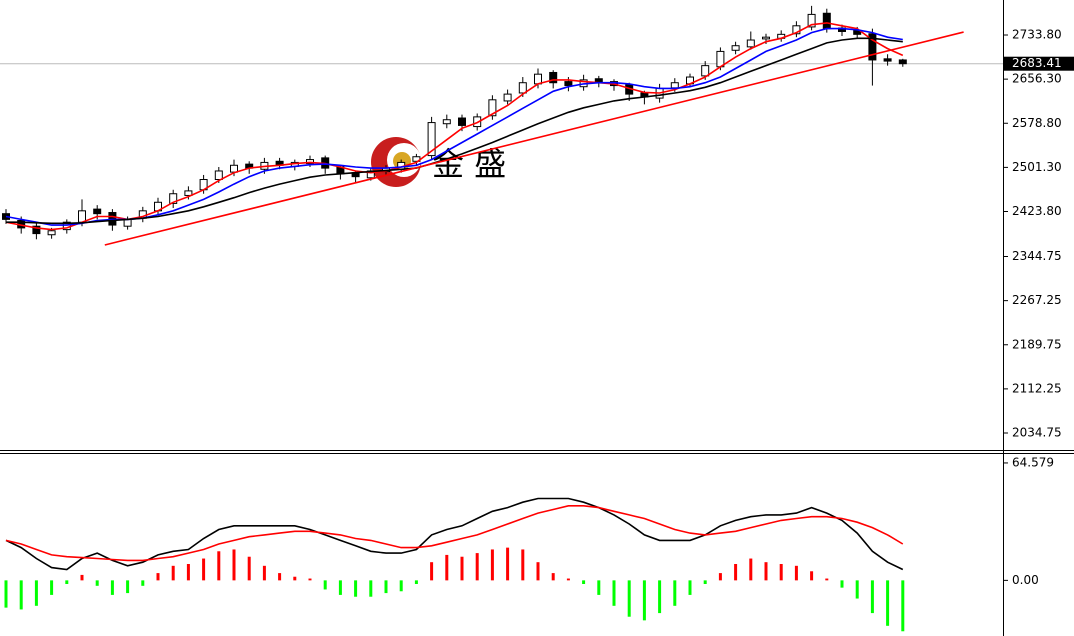 The height and width of the screenshot is (636, 1074). I want to click on y-tick-label: 2578.80, so click(1037, 123).